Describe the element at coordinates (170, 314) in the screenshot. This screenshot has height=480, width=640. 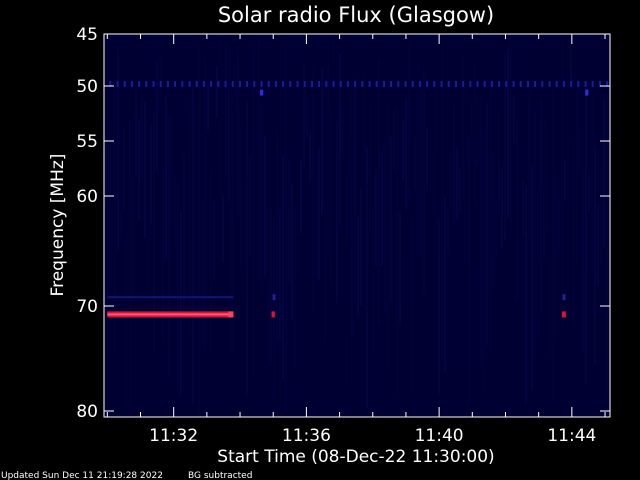
I see `band-core-mark` at that location.